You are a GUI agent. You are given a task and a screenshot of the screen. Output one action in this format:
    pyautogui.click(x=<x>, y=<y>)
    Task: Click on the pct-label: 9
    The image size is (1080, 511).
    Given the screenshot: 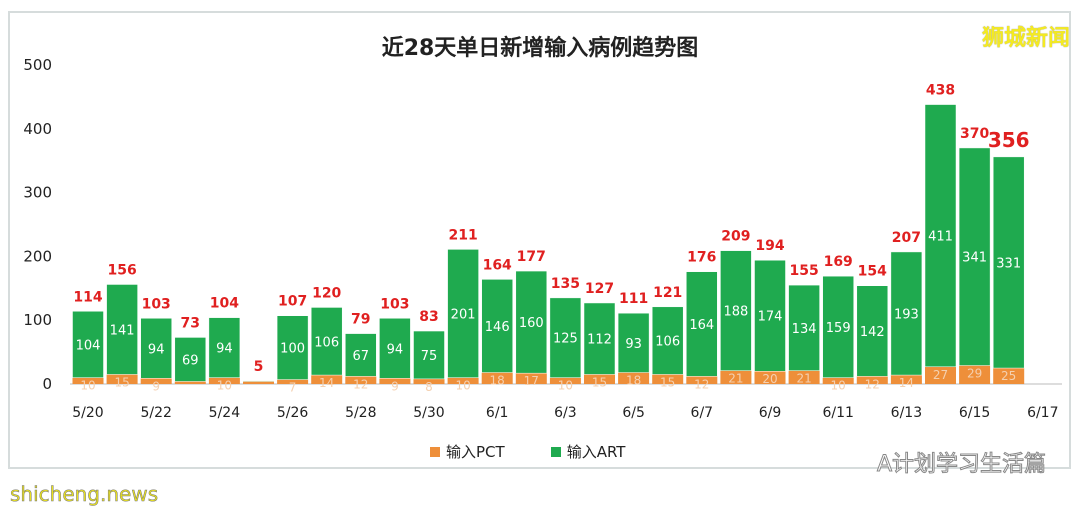 What is the action you would take?
    pyautogui.click(x=395, y=386)
    